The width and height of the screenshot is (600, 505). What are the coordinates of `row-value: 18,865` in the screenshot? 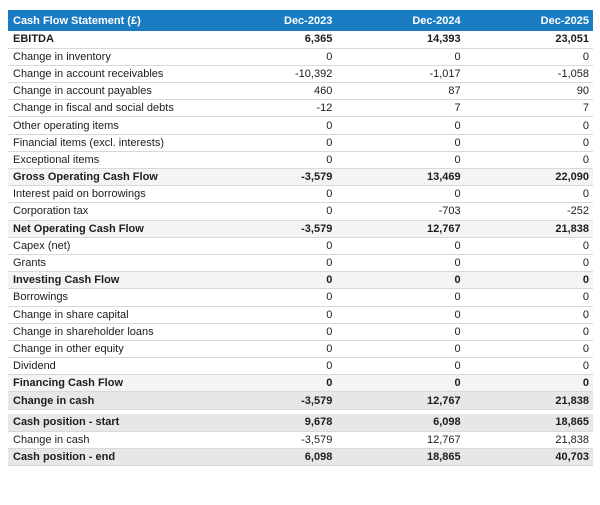 It's located at (400, 457).